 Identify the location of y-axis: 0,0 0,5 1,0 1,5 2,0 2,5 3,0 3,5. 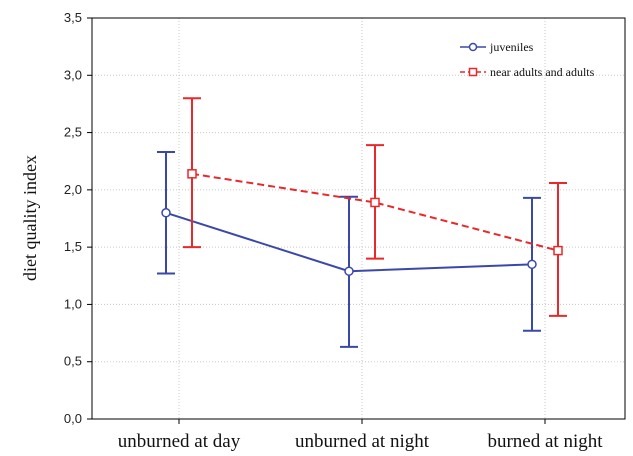
(78, 218).